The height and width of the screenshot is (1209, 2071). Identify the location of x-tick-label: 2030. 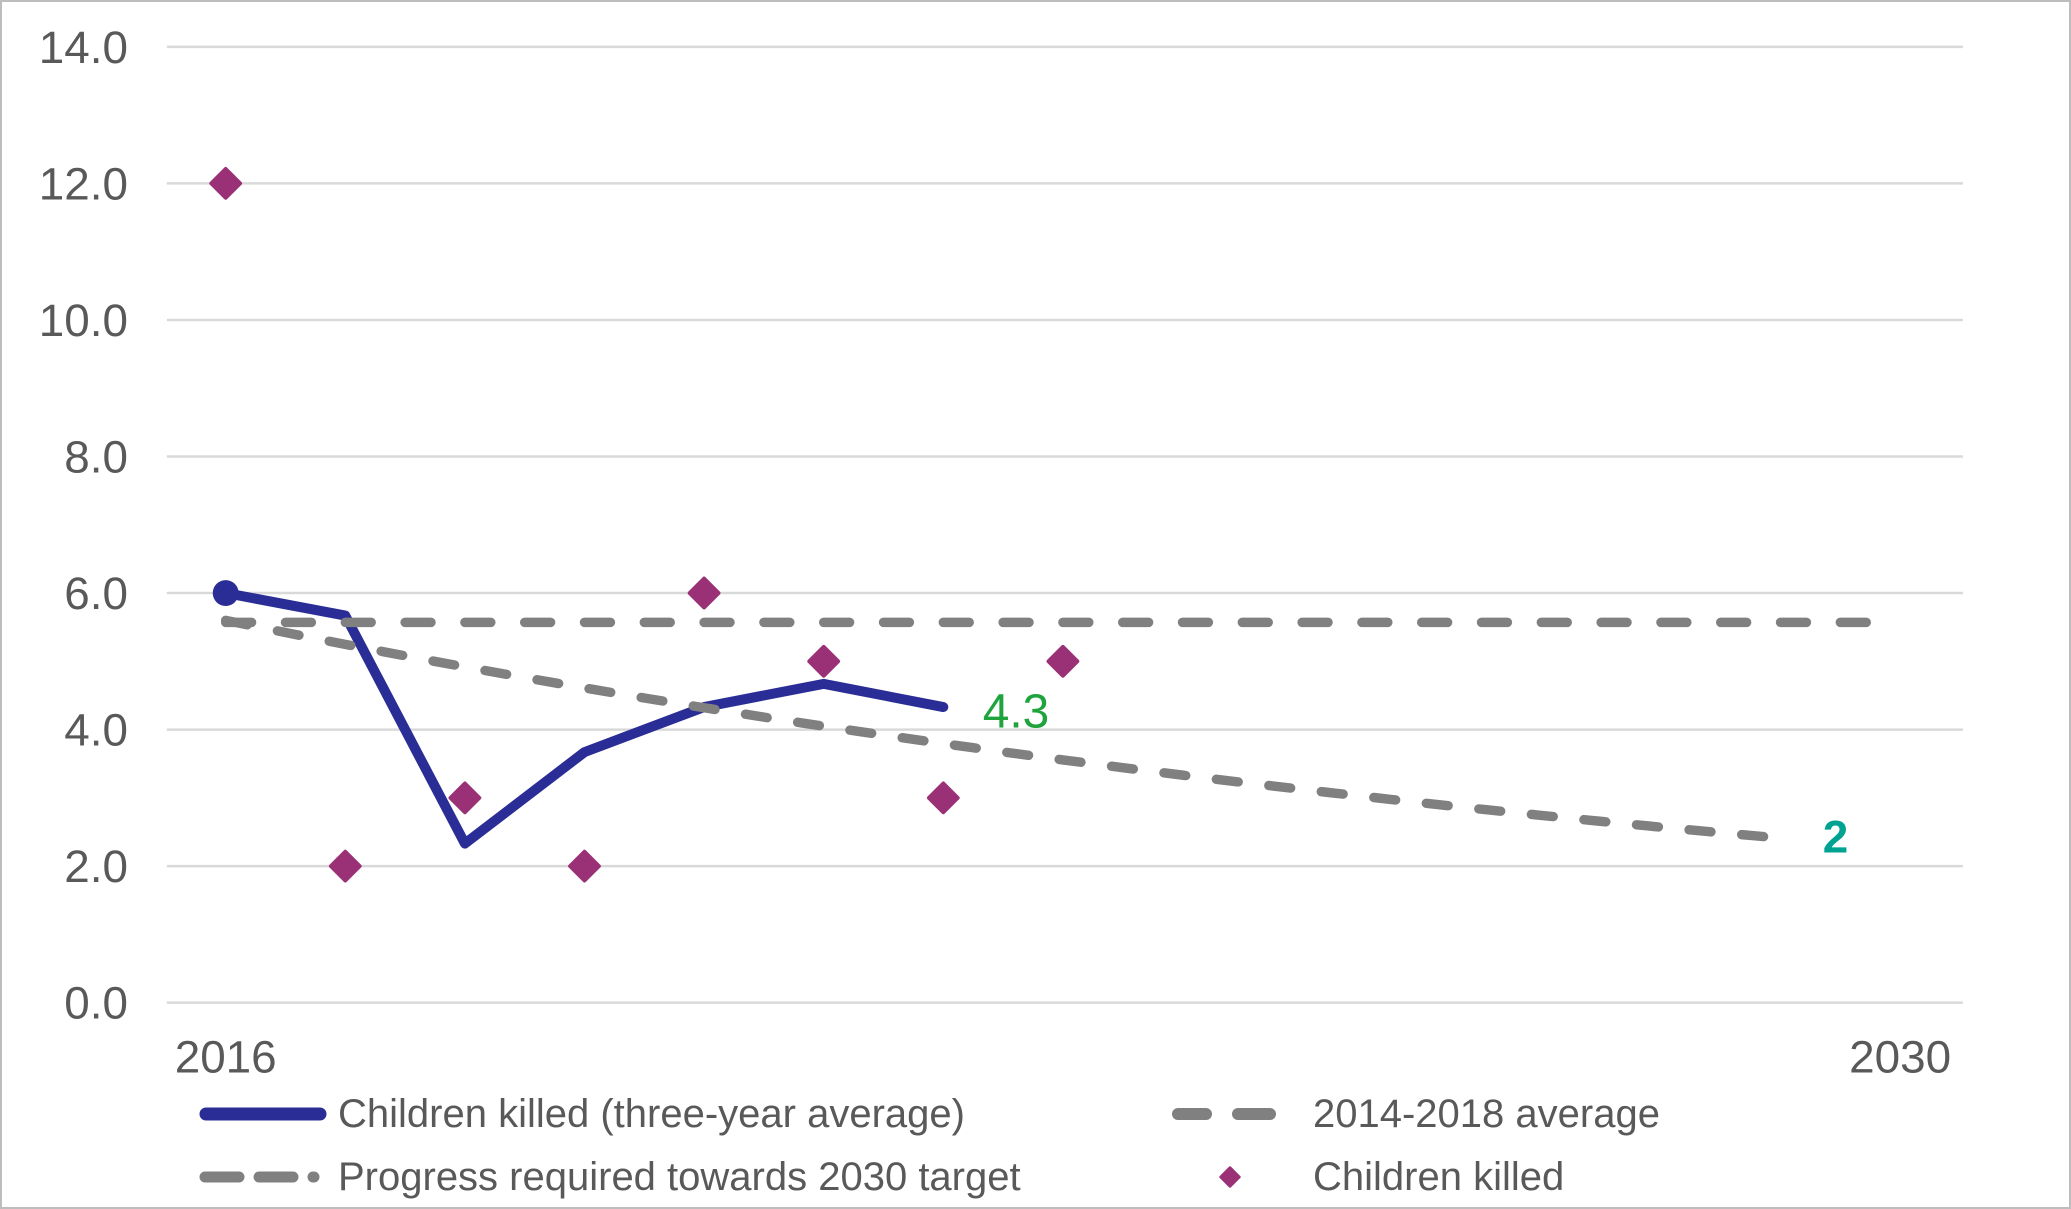
(1900, 1056).